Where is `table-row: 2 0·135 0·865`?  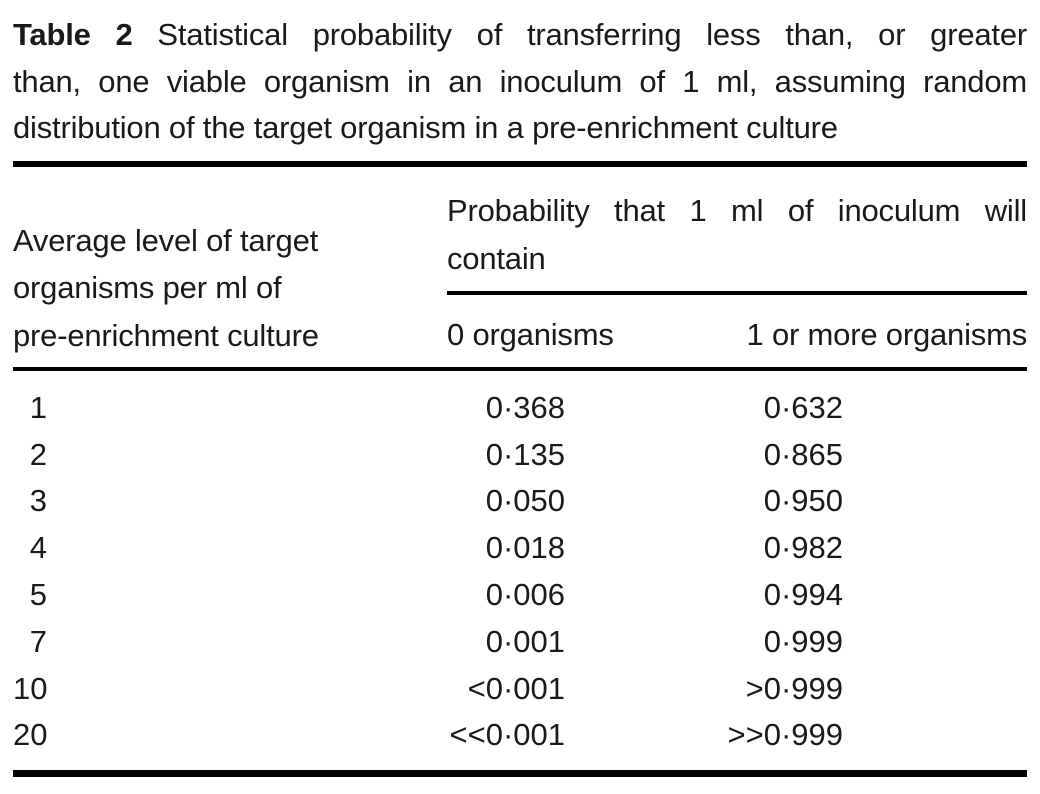
table-row: 2 0·135 0·865 is located at coordinates (520, 454).